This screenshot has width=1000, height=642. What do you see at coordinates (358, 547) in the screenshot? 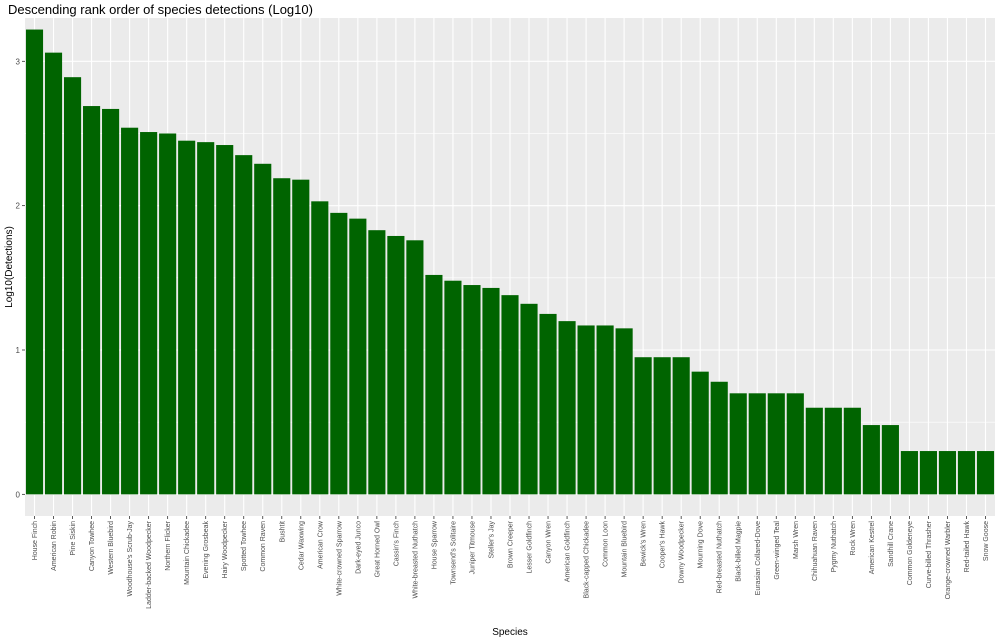
I see `x-tick-label: Dark-eyed Junco` at bounding box center [358, 547].